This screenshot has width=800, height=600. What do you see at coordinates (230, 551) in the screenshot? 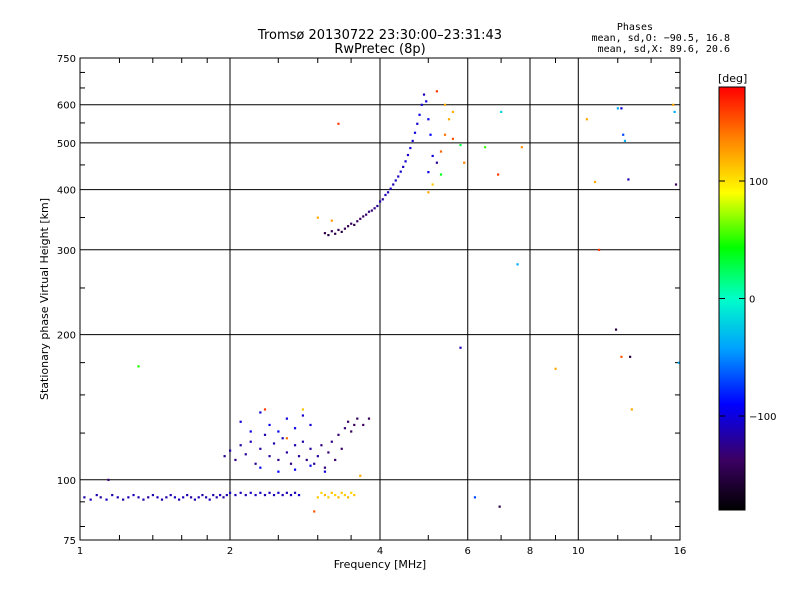
I see `x-tick-label: 2` at bounding box center [230, 551].